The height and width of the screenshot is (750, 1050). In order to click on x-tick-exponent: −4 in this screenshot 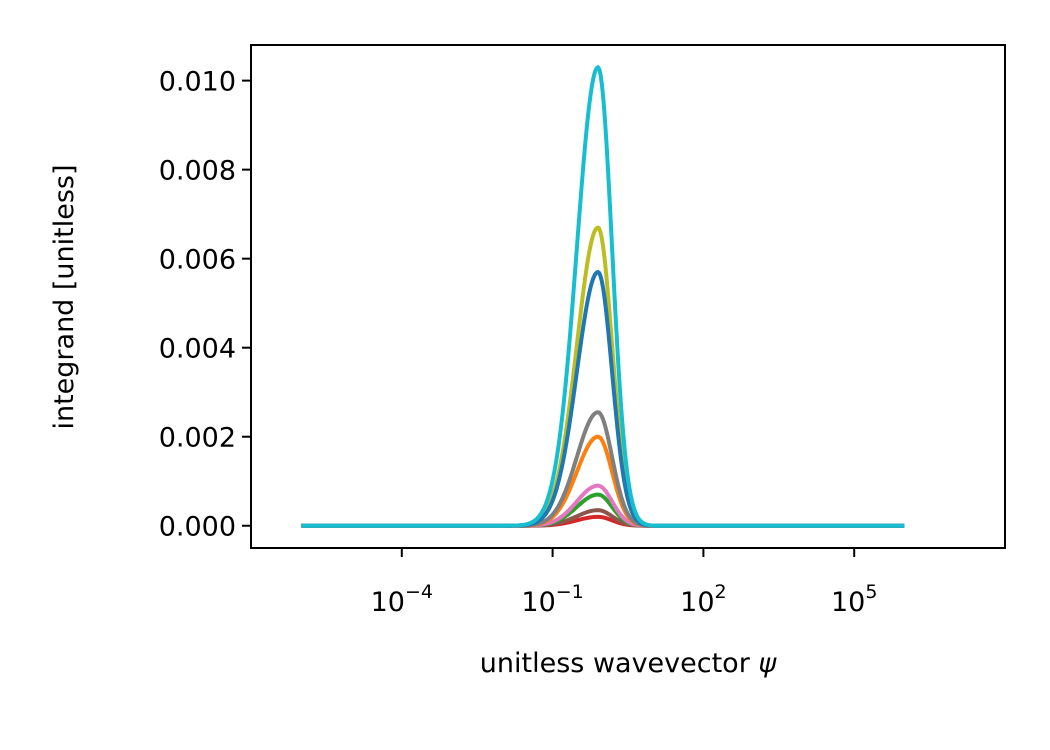, I will do `click(419, 592)`.